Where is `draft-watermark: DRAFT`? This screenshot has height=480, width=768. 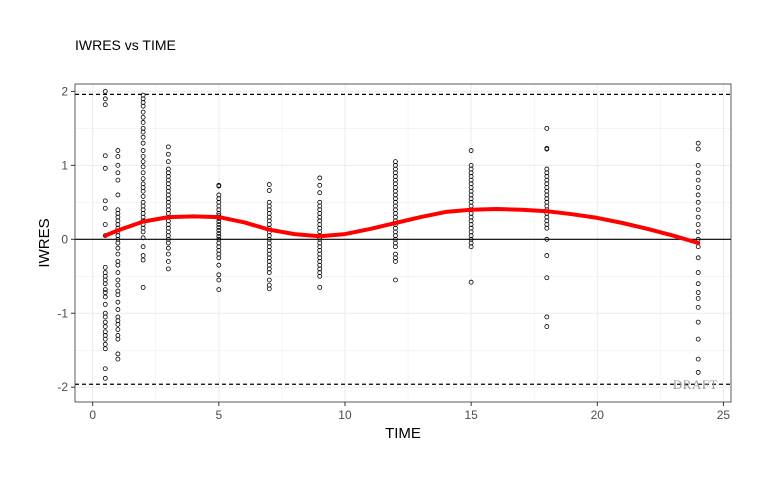 draft-watermark: DRAFT is located at coordinates (695, 384).